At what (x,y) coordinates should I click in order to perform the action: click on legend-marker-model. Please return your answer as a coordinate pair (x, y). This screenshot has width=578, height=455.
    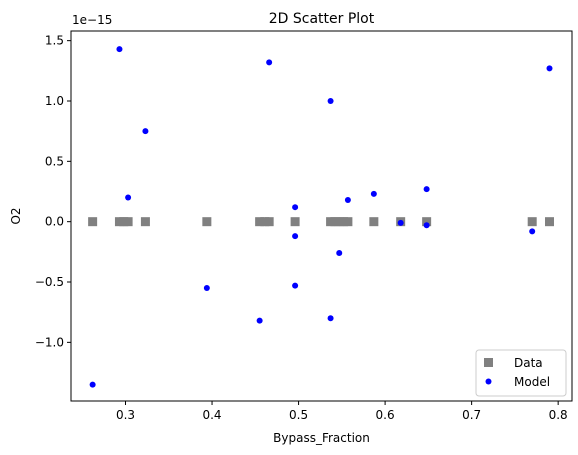
    Looking at the image, I should click on (488, 381).